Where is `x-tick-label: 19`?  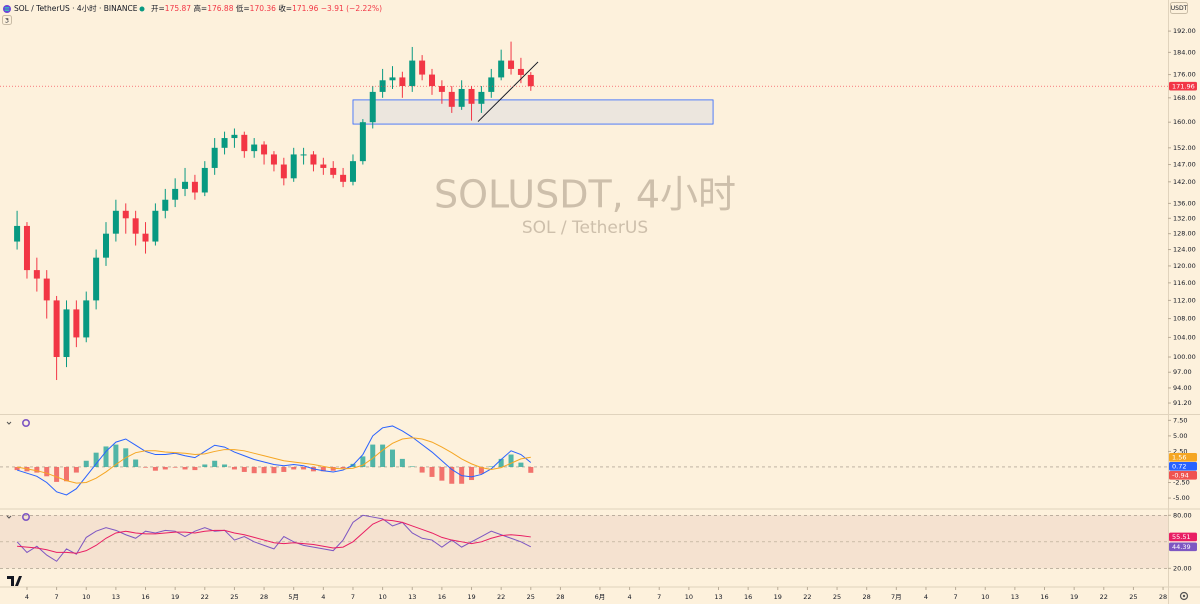
x-tick-label: 19 is located at coordinates (471, 597).